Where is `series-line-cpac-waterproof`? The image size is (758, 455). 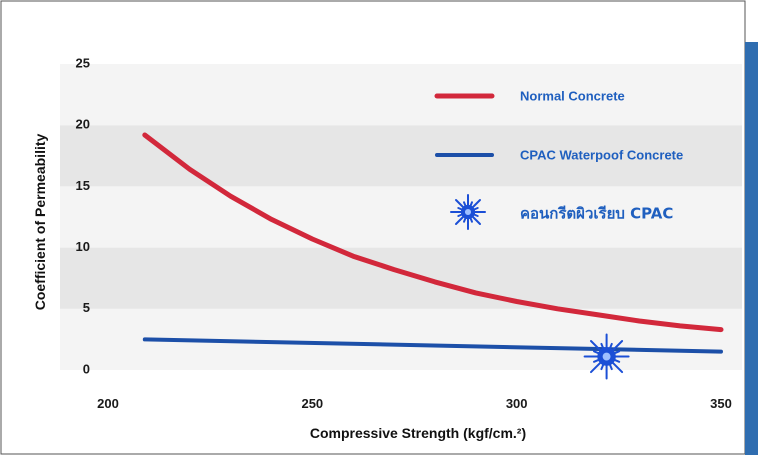 series-line-cpac-waterproof is located at coordinates (432, 345).